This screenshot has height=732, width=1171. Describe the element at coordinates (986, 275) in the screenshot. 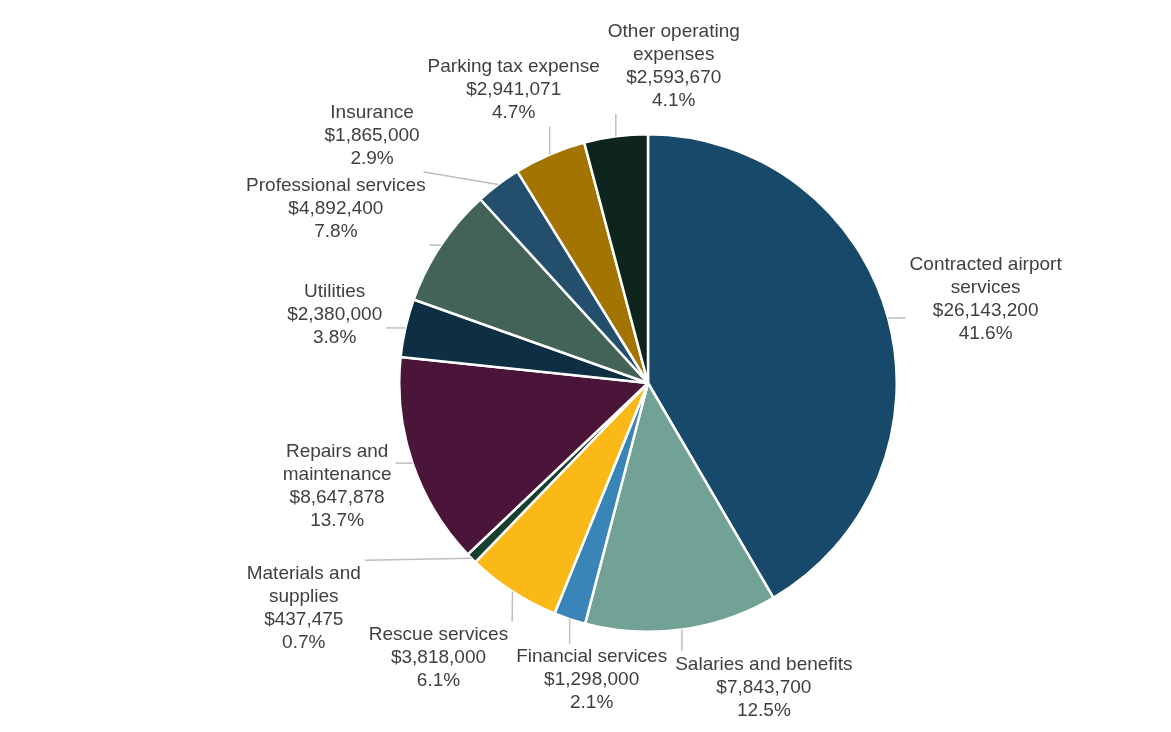

I see `slice-label: Contracted airport services` at that location.